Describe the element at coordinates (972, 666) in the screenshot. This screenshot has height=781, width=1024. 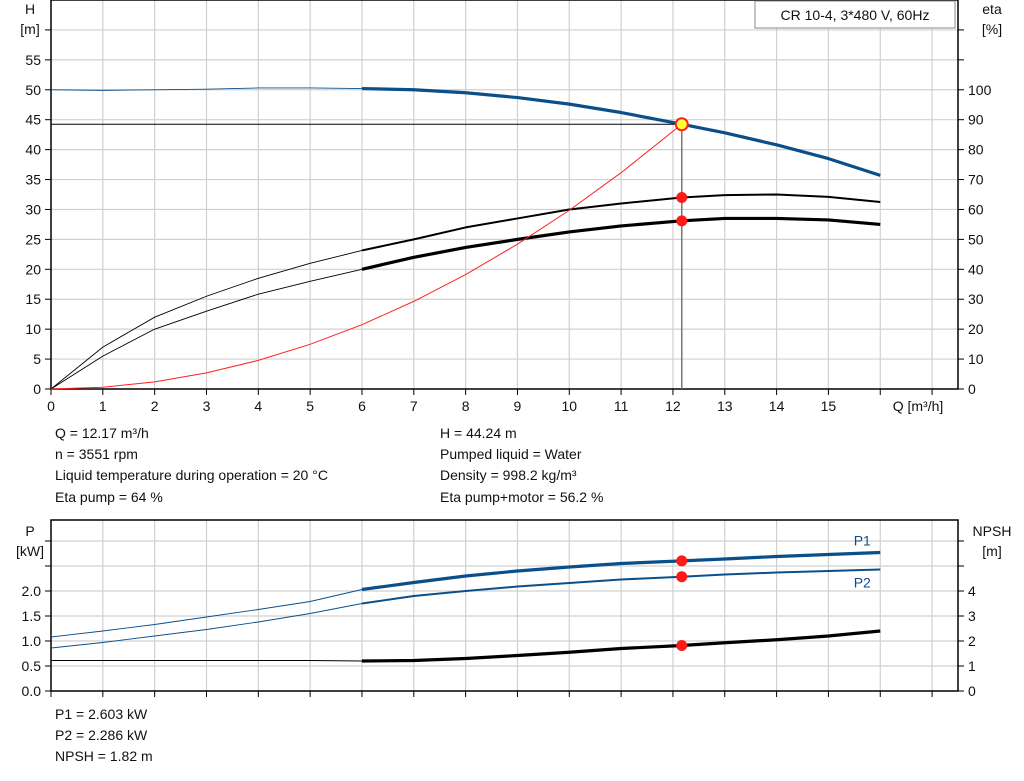
I see `y-tick-label-right: 1` at that location.